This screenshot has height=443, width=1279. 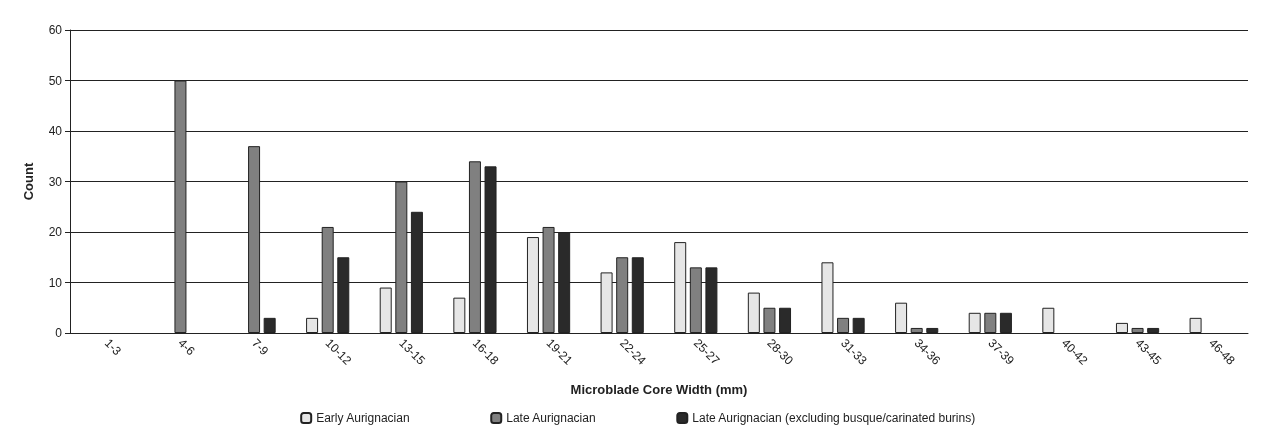 What do you see at coordinates (186, 347) in the screenshot?
I see `x-tick-label: 4-6` at bounding box center [186, 347].